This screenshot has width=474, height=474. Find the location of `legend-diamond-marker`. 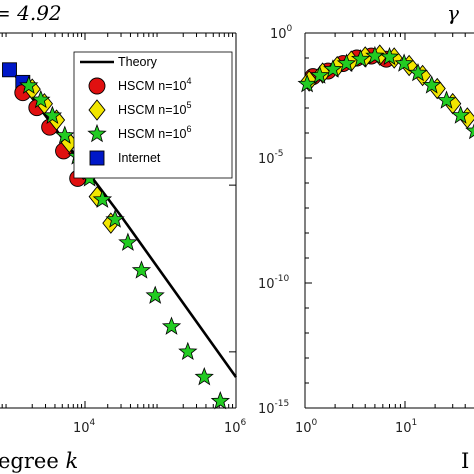

legend-diamond-marker is located at coordinates (97, 110).